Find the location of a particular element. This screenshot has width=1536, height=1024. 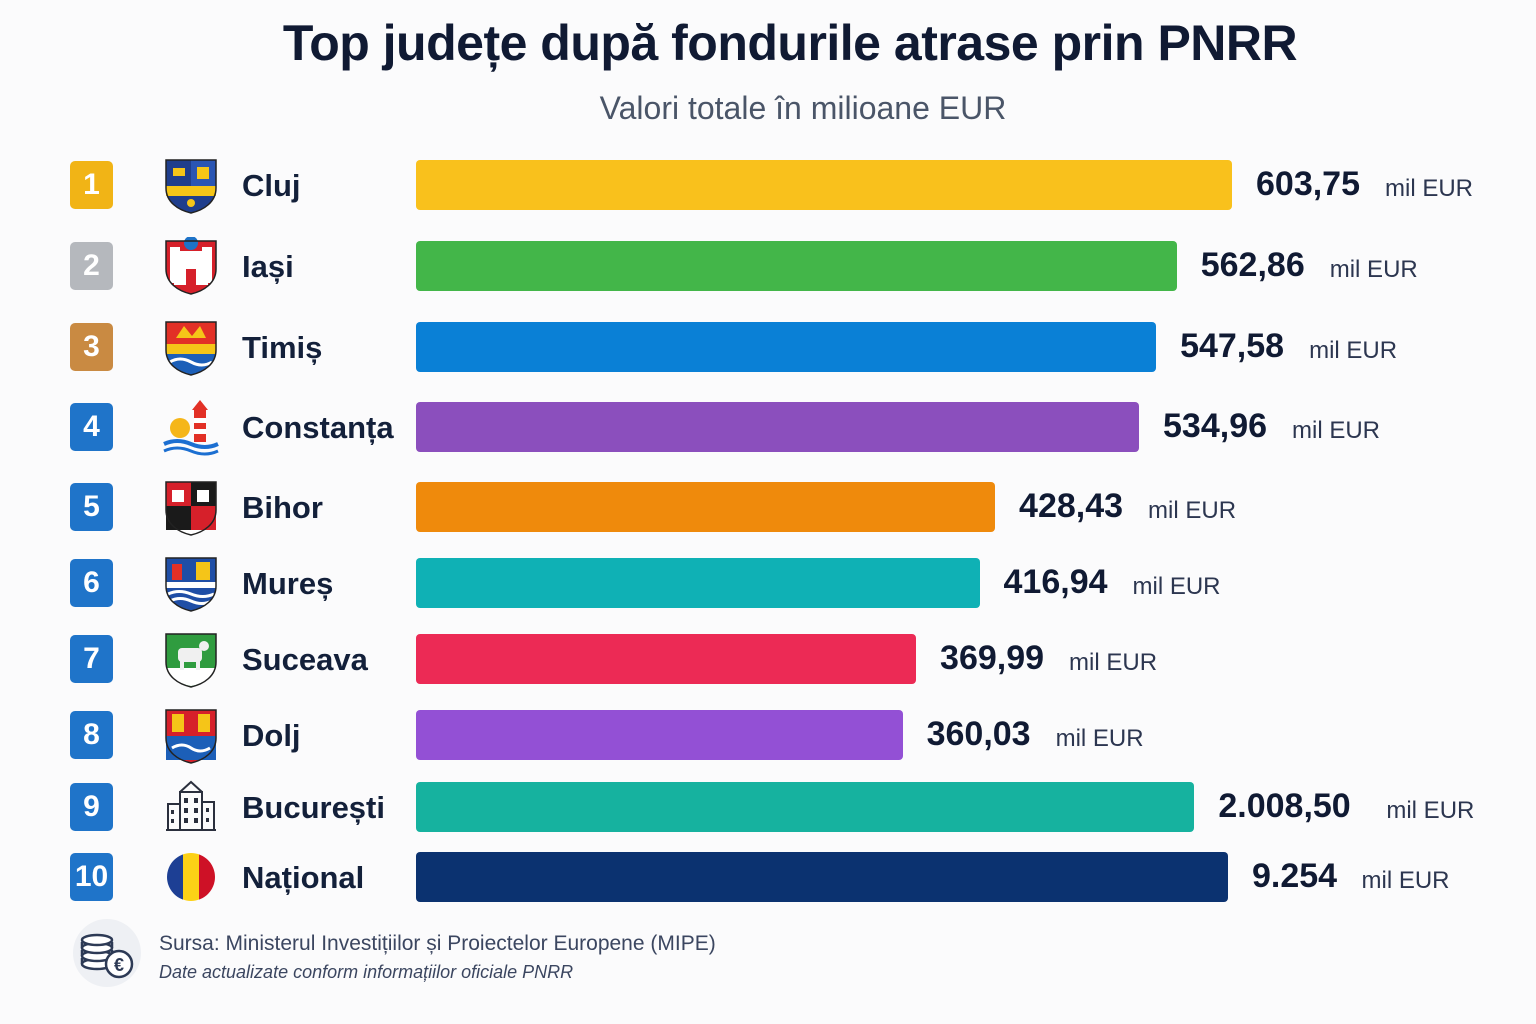

category-label: Timiș is located at coordinates (282, 347).